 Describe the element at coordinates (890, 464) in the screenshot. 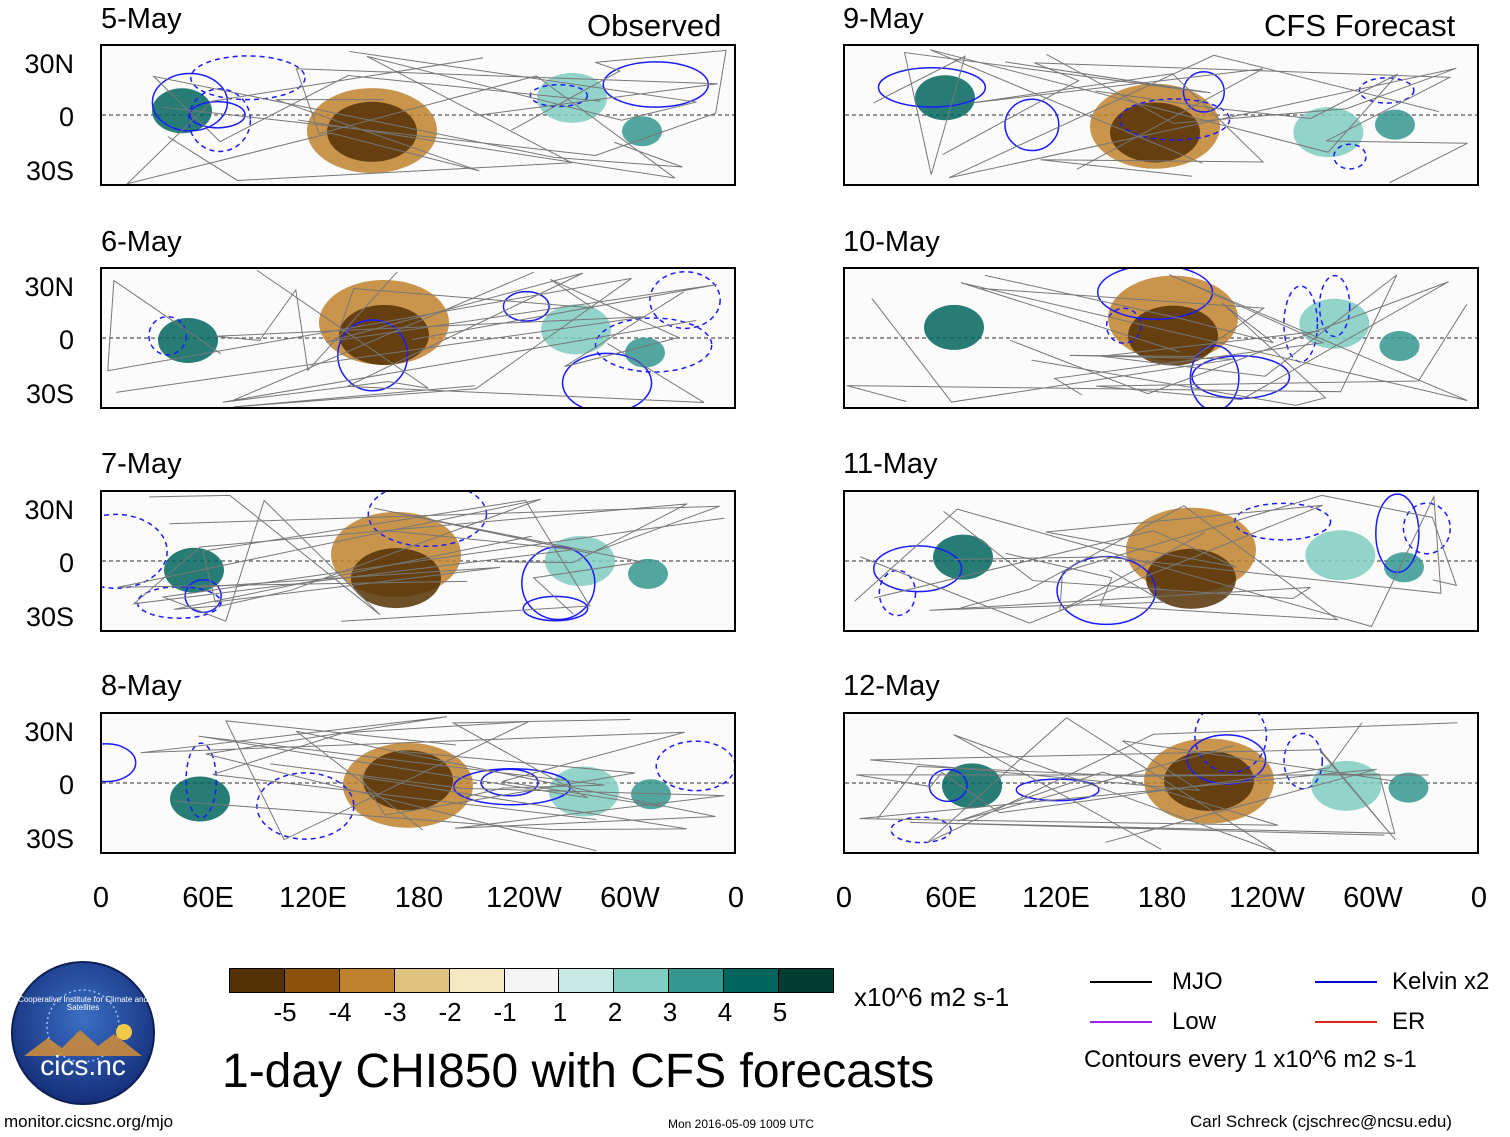

I see `panel-date-11-may: 11-May` at that location.